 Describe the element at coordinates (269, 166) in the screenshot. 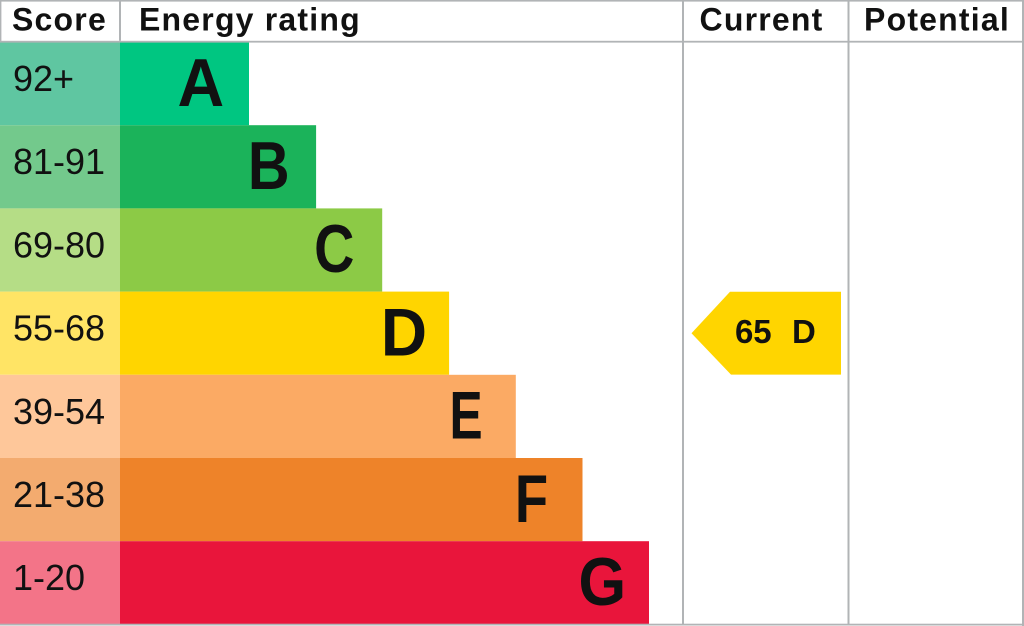

I see `svg-text: B` at that location.